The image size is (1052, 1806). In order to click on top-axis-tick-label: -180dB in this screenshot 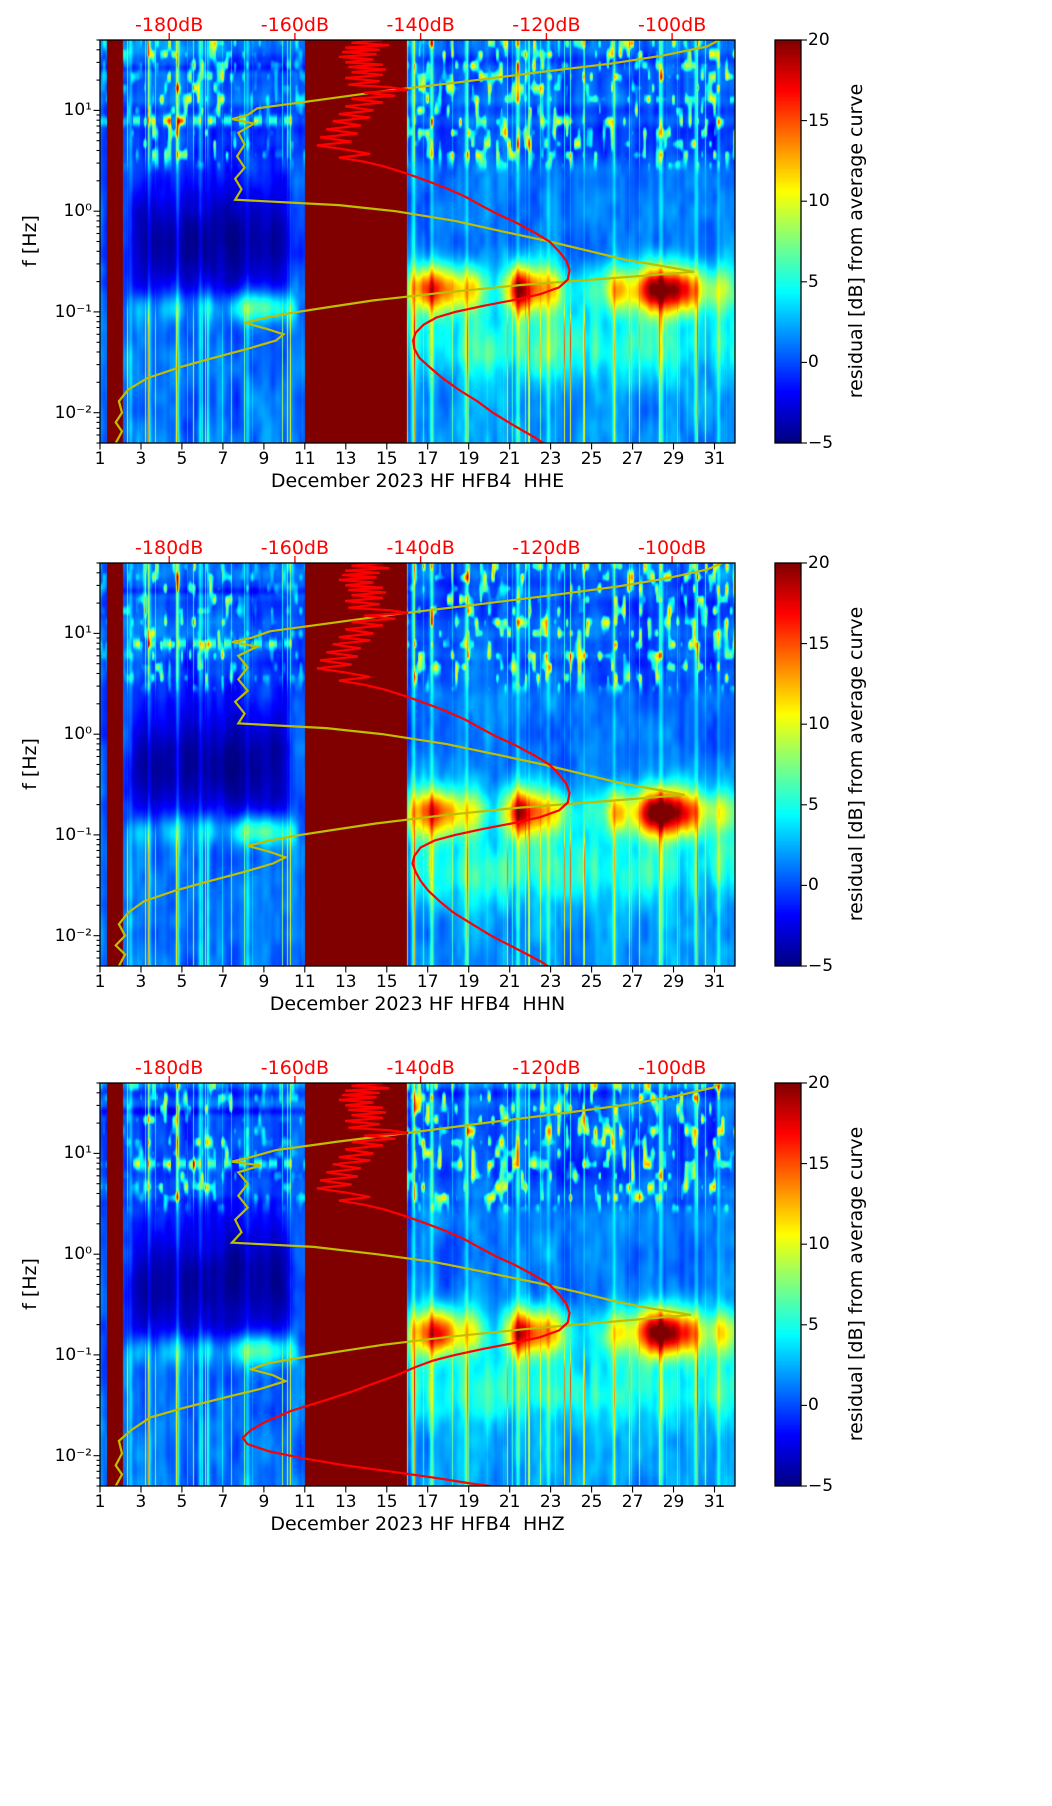, I will do `click(169, 1068)`.